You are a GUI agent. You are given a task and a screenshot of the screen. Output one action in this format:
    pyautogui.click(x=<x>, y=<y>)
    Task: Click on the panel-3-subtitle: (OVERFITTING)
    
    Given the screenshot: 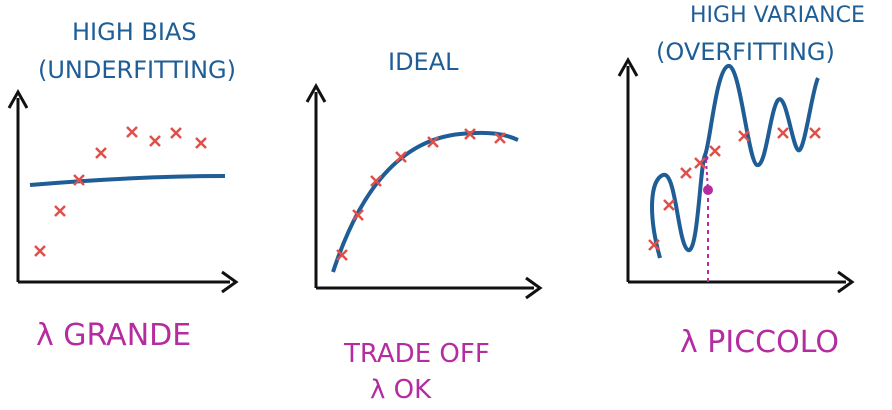 What is the action you would take?
    pyautogui.click(x=745, y=52)
    